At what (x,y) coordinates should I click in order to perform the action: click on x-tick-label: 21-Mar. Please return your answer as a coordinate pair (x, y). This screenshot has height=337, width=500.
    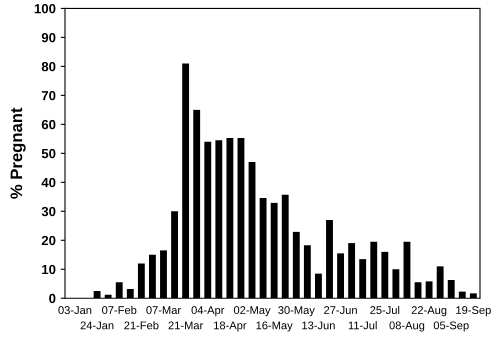
    Looking at the image, I should click on (186, 325).